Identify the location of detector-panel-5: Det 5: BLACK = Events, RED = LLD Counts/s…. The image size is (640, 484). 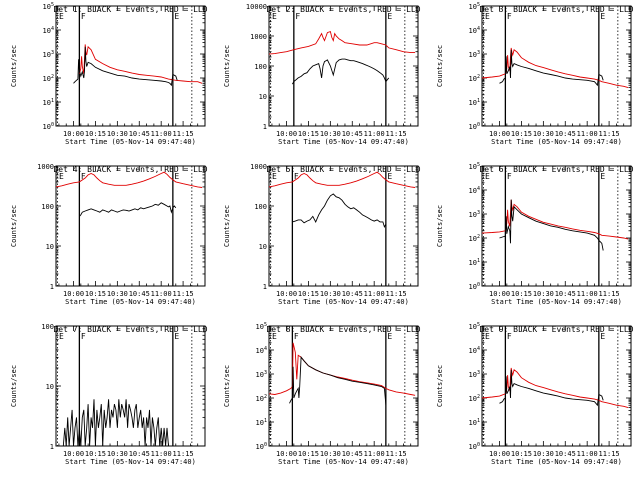
(322, 234).